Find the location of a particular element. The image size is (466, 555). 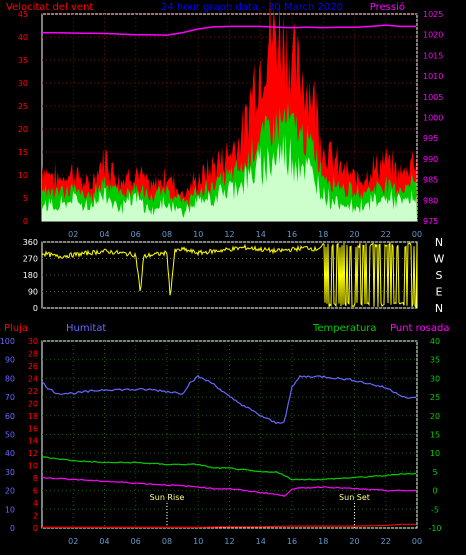

rain-label: Pluja is located at coordinates (16, 328).